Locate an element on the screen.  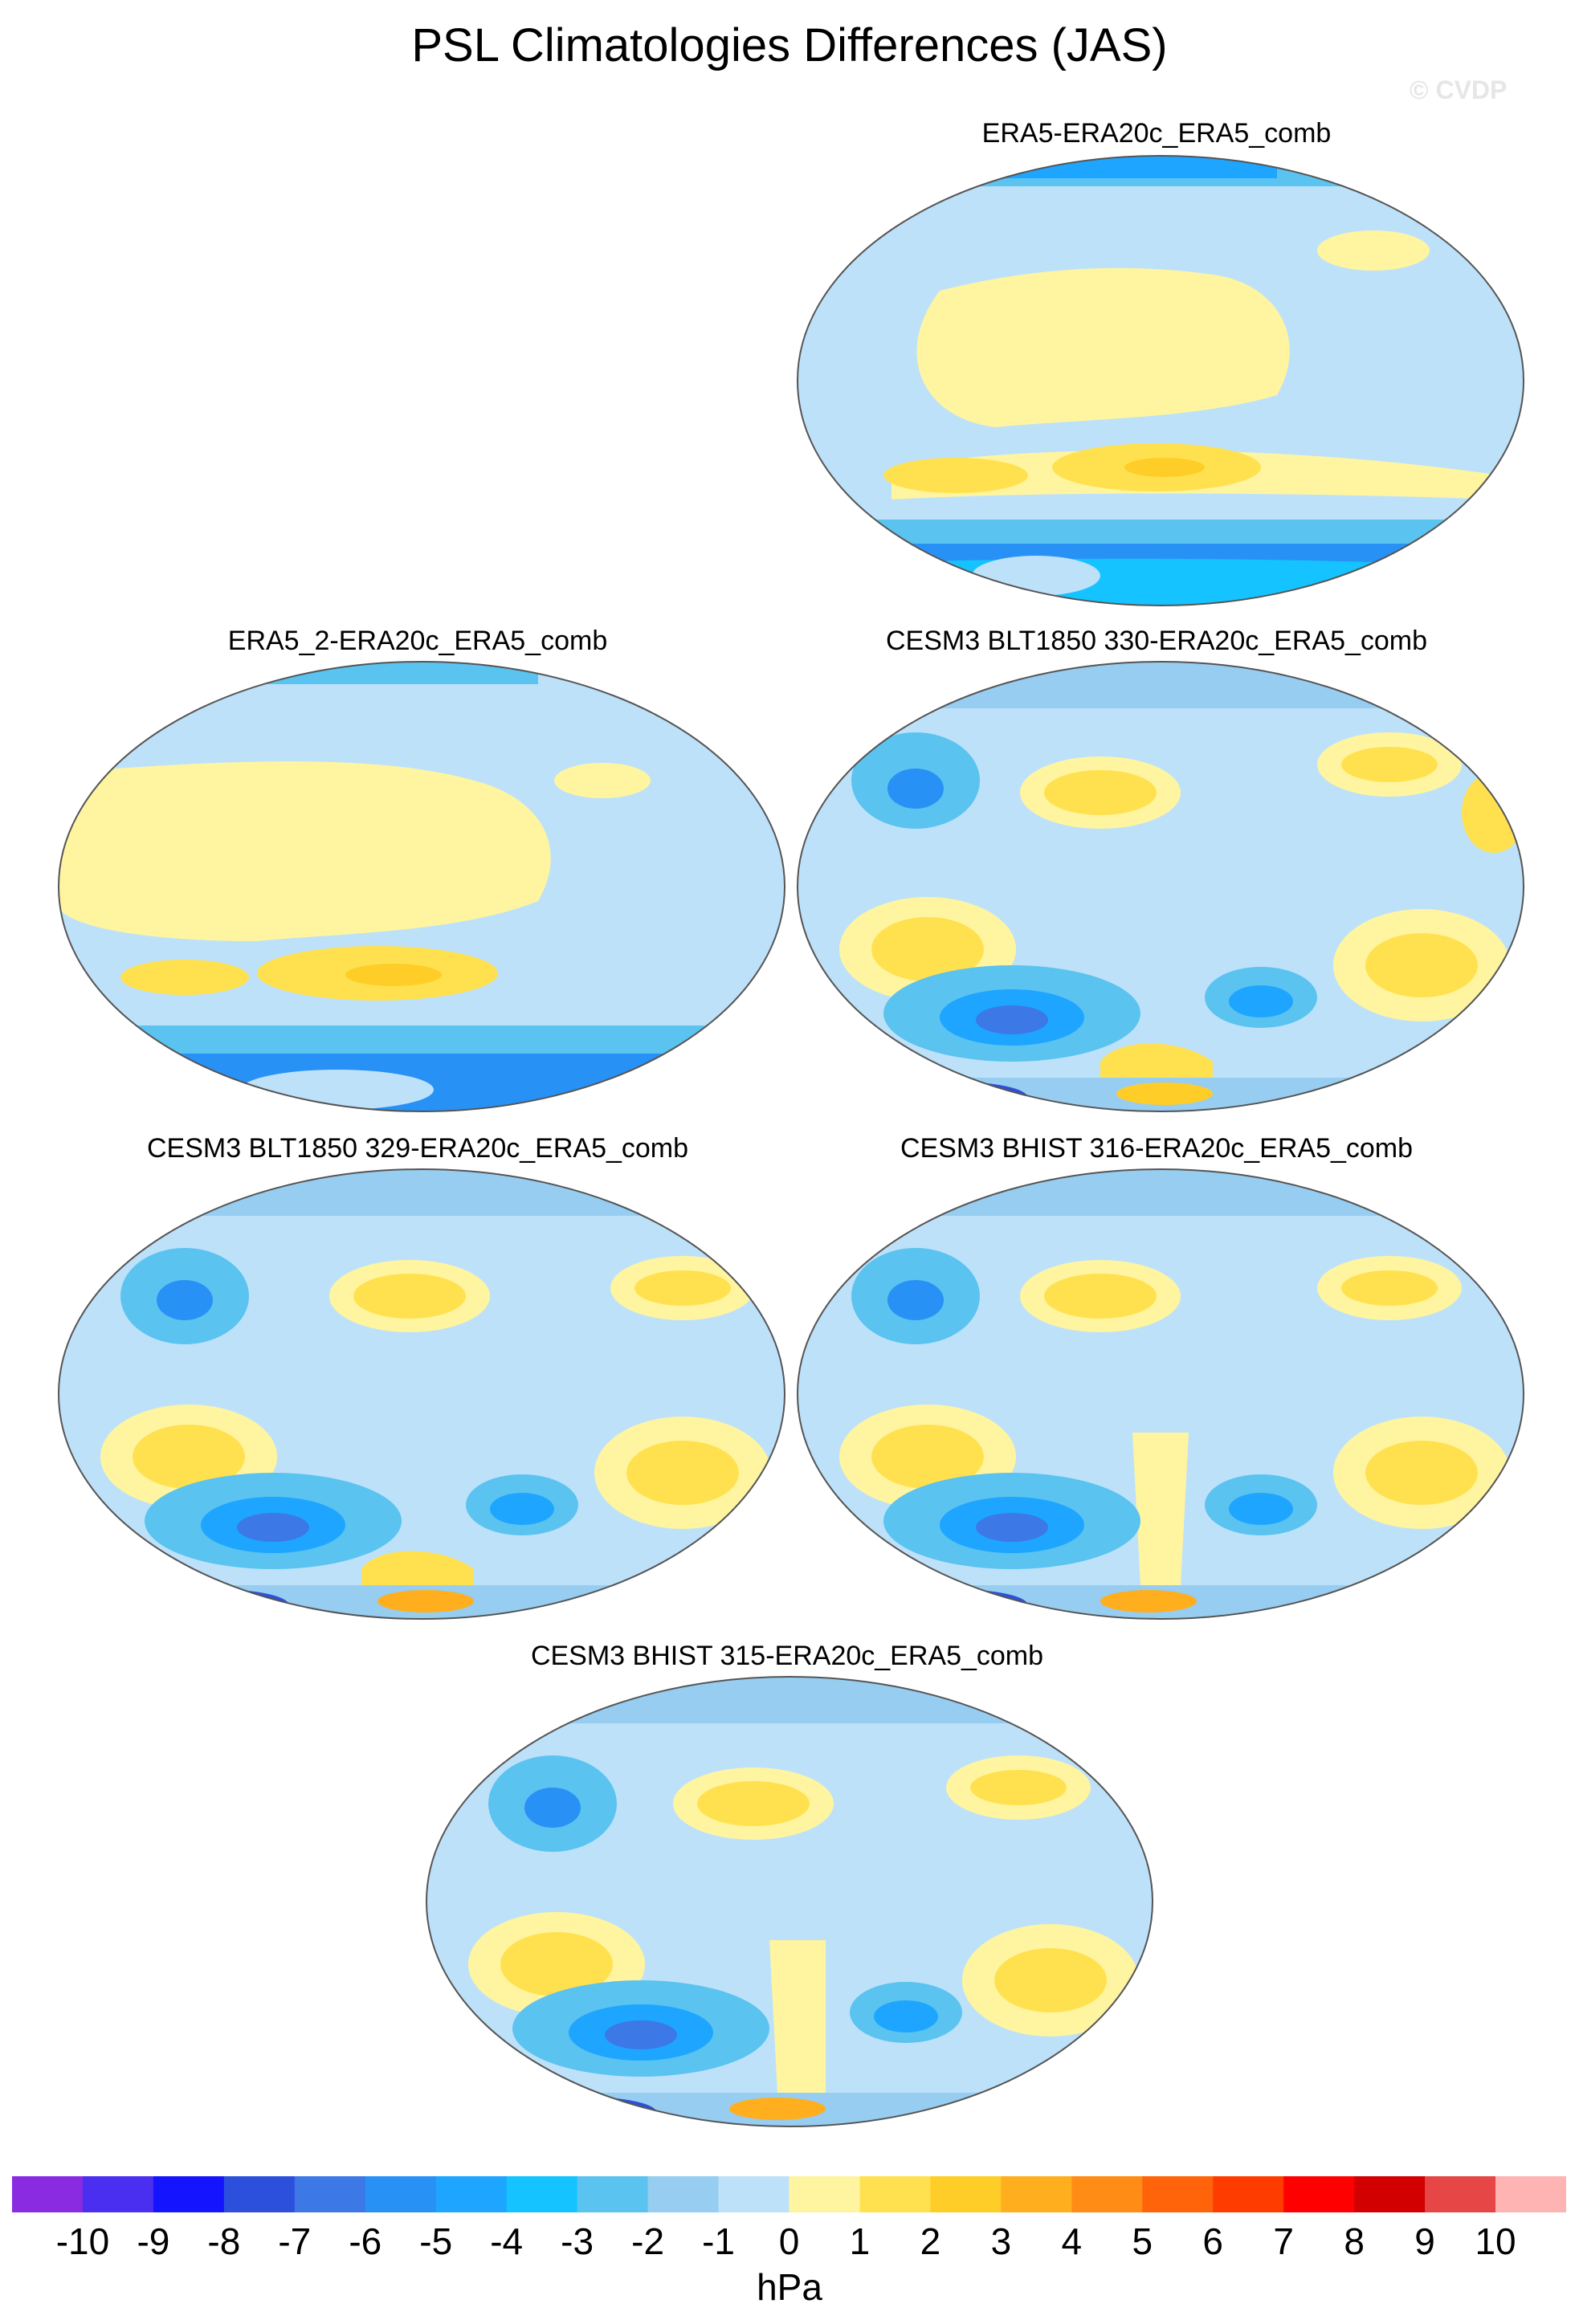
panel-title-era5: ERA5-ERA20c_ERA5_comb is located at coordinates (1156, 133).